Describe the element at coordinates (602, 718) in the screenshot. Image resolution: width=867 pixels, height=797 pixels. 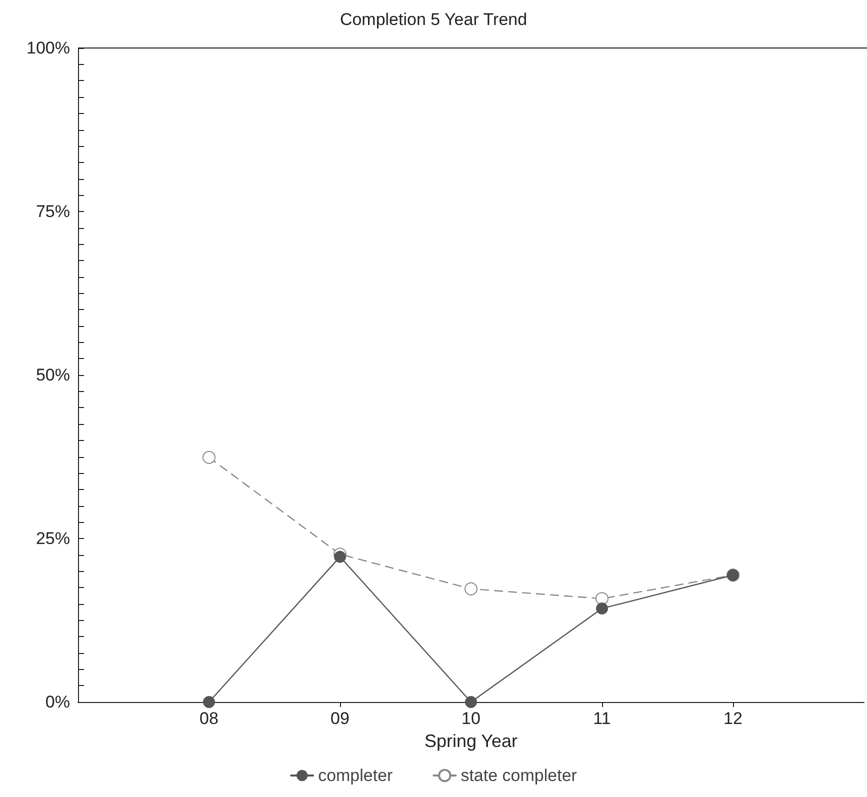
I see `x-tick-label: 11` at that location.